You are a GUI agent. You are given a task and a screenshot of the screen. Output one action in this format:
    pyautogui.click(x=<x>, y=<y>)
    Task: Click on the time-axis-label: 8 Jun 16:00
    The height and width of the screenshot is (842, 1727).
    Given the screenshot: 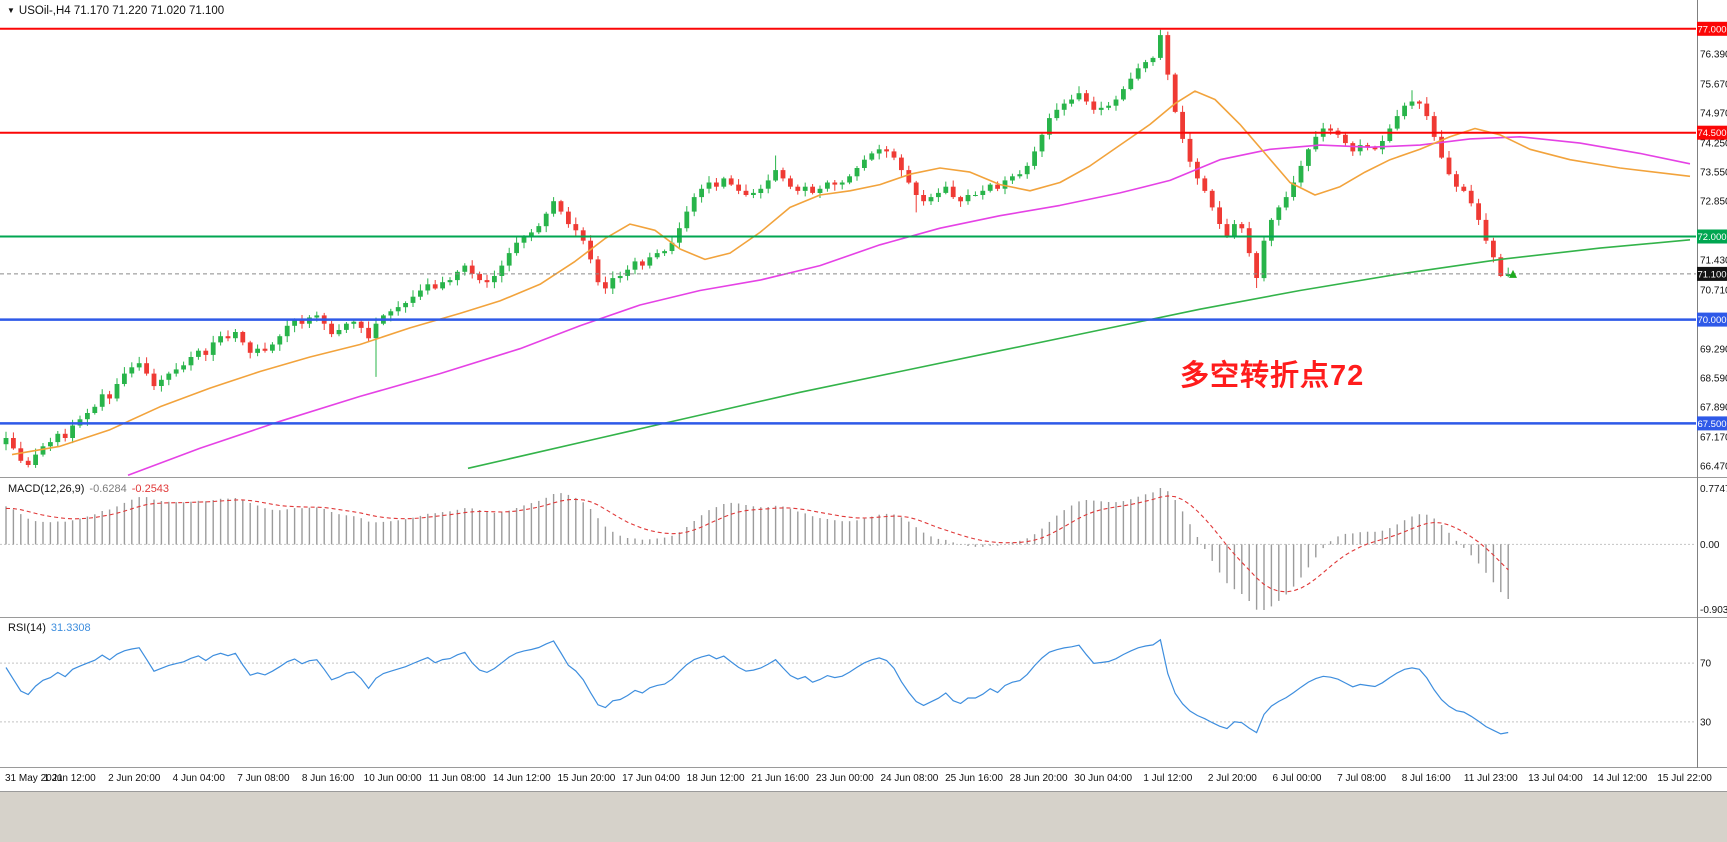 What is the action you would take?
    pyautogui.click(x=328, y=778)
    